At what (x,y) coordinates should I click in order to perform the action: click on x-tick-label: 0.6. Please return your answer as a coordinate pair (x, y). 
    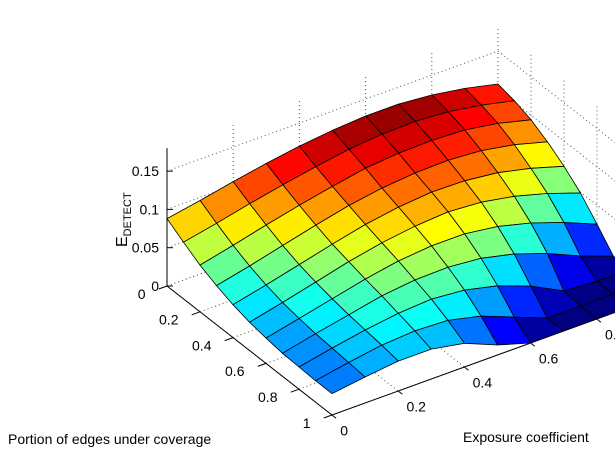
    Looking at the image, I should click on (235, 371).